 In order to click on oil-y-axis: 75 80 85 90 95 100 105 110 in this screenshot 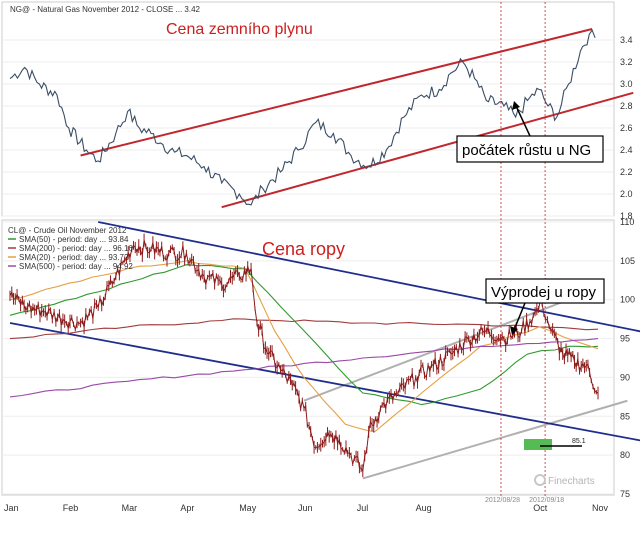, I will do `click(627, 358)`.